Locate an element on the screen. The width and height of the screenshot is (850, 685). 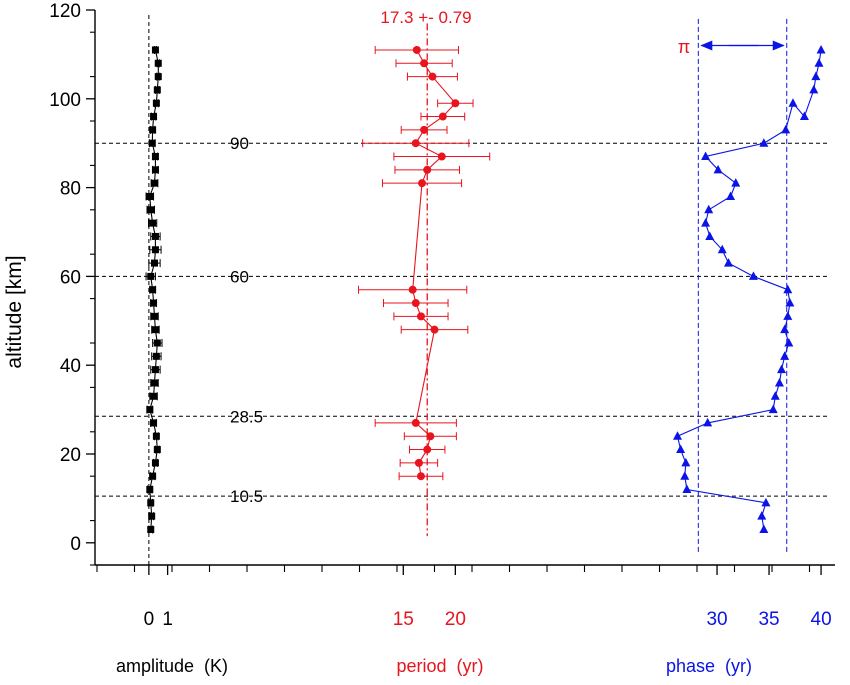
y-axis: 0 20 40 60 80 100 120 is located at coordinates (72, 283).